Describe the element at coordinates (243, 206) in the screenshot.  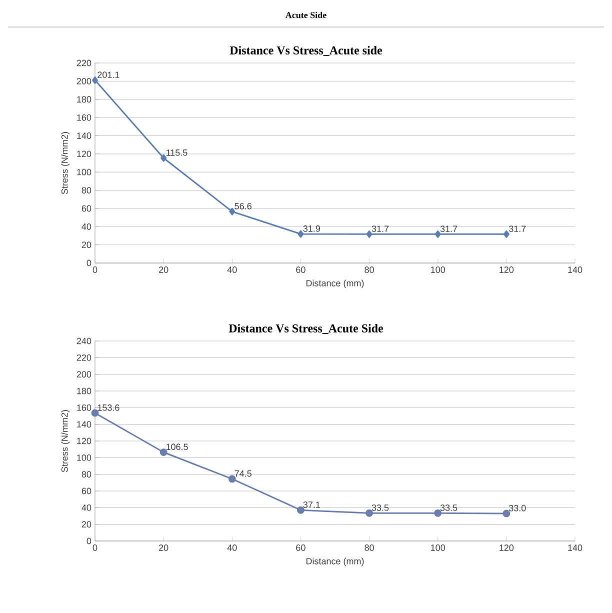
I see `data-label: 56.6` at that location.